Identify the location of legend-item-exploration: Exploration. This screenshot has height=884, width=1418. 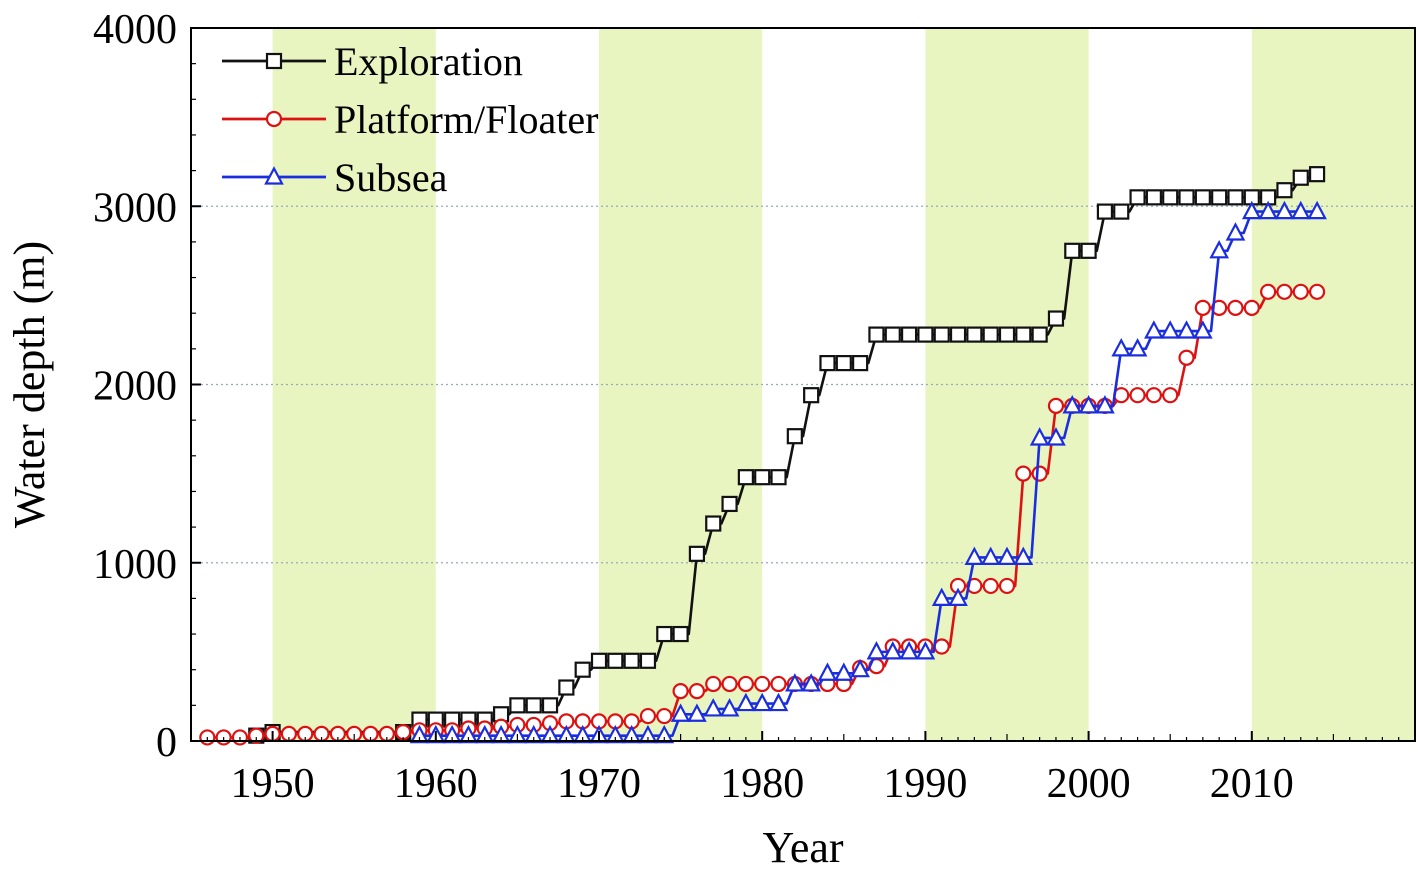
(372, 61).